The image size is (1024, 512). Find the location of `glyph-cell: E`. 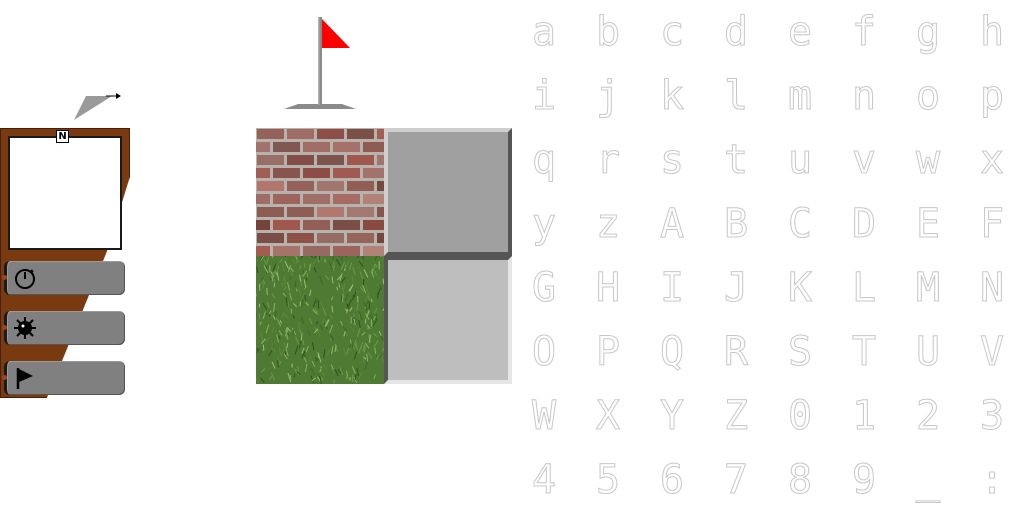

glyph-cell: E is located at coordinates (928, 224).